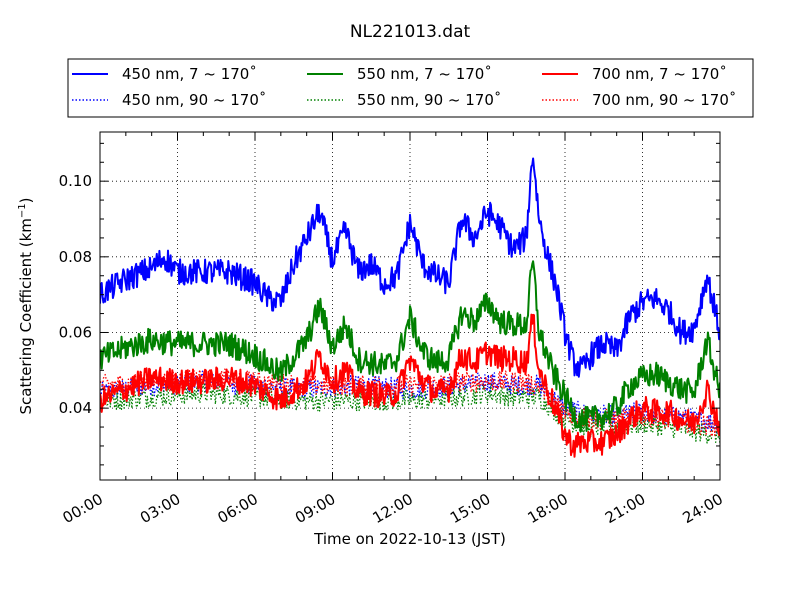 This screenshot has height=600, width=800. I want to click on y-tick-label: 0.06, so click(75, 332).